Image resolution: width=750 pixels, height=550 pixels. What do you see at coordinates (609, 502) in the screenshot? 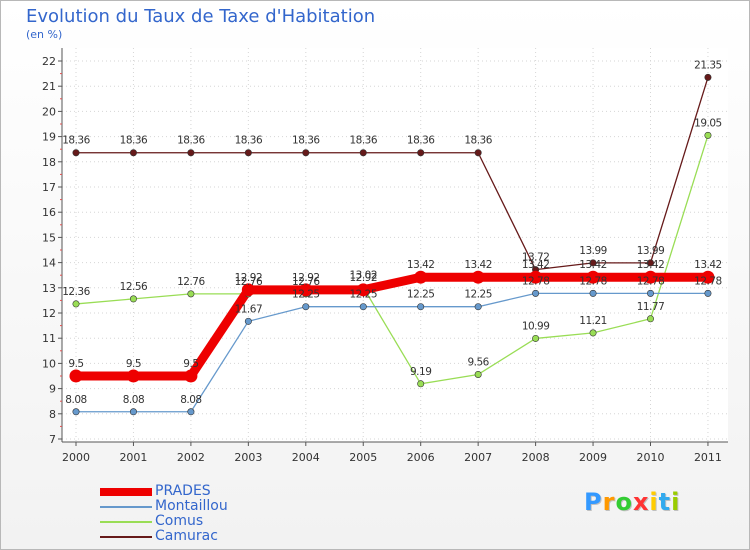
I see `logo-letter: r` at bounding box center [609, 502].